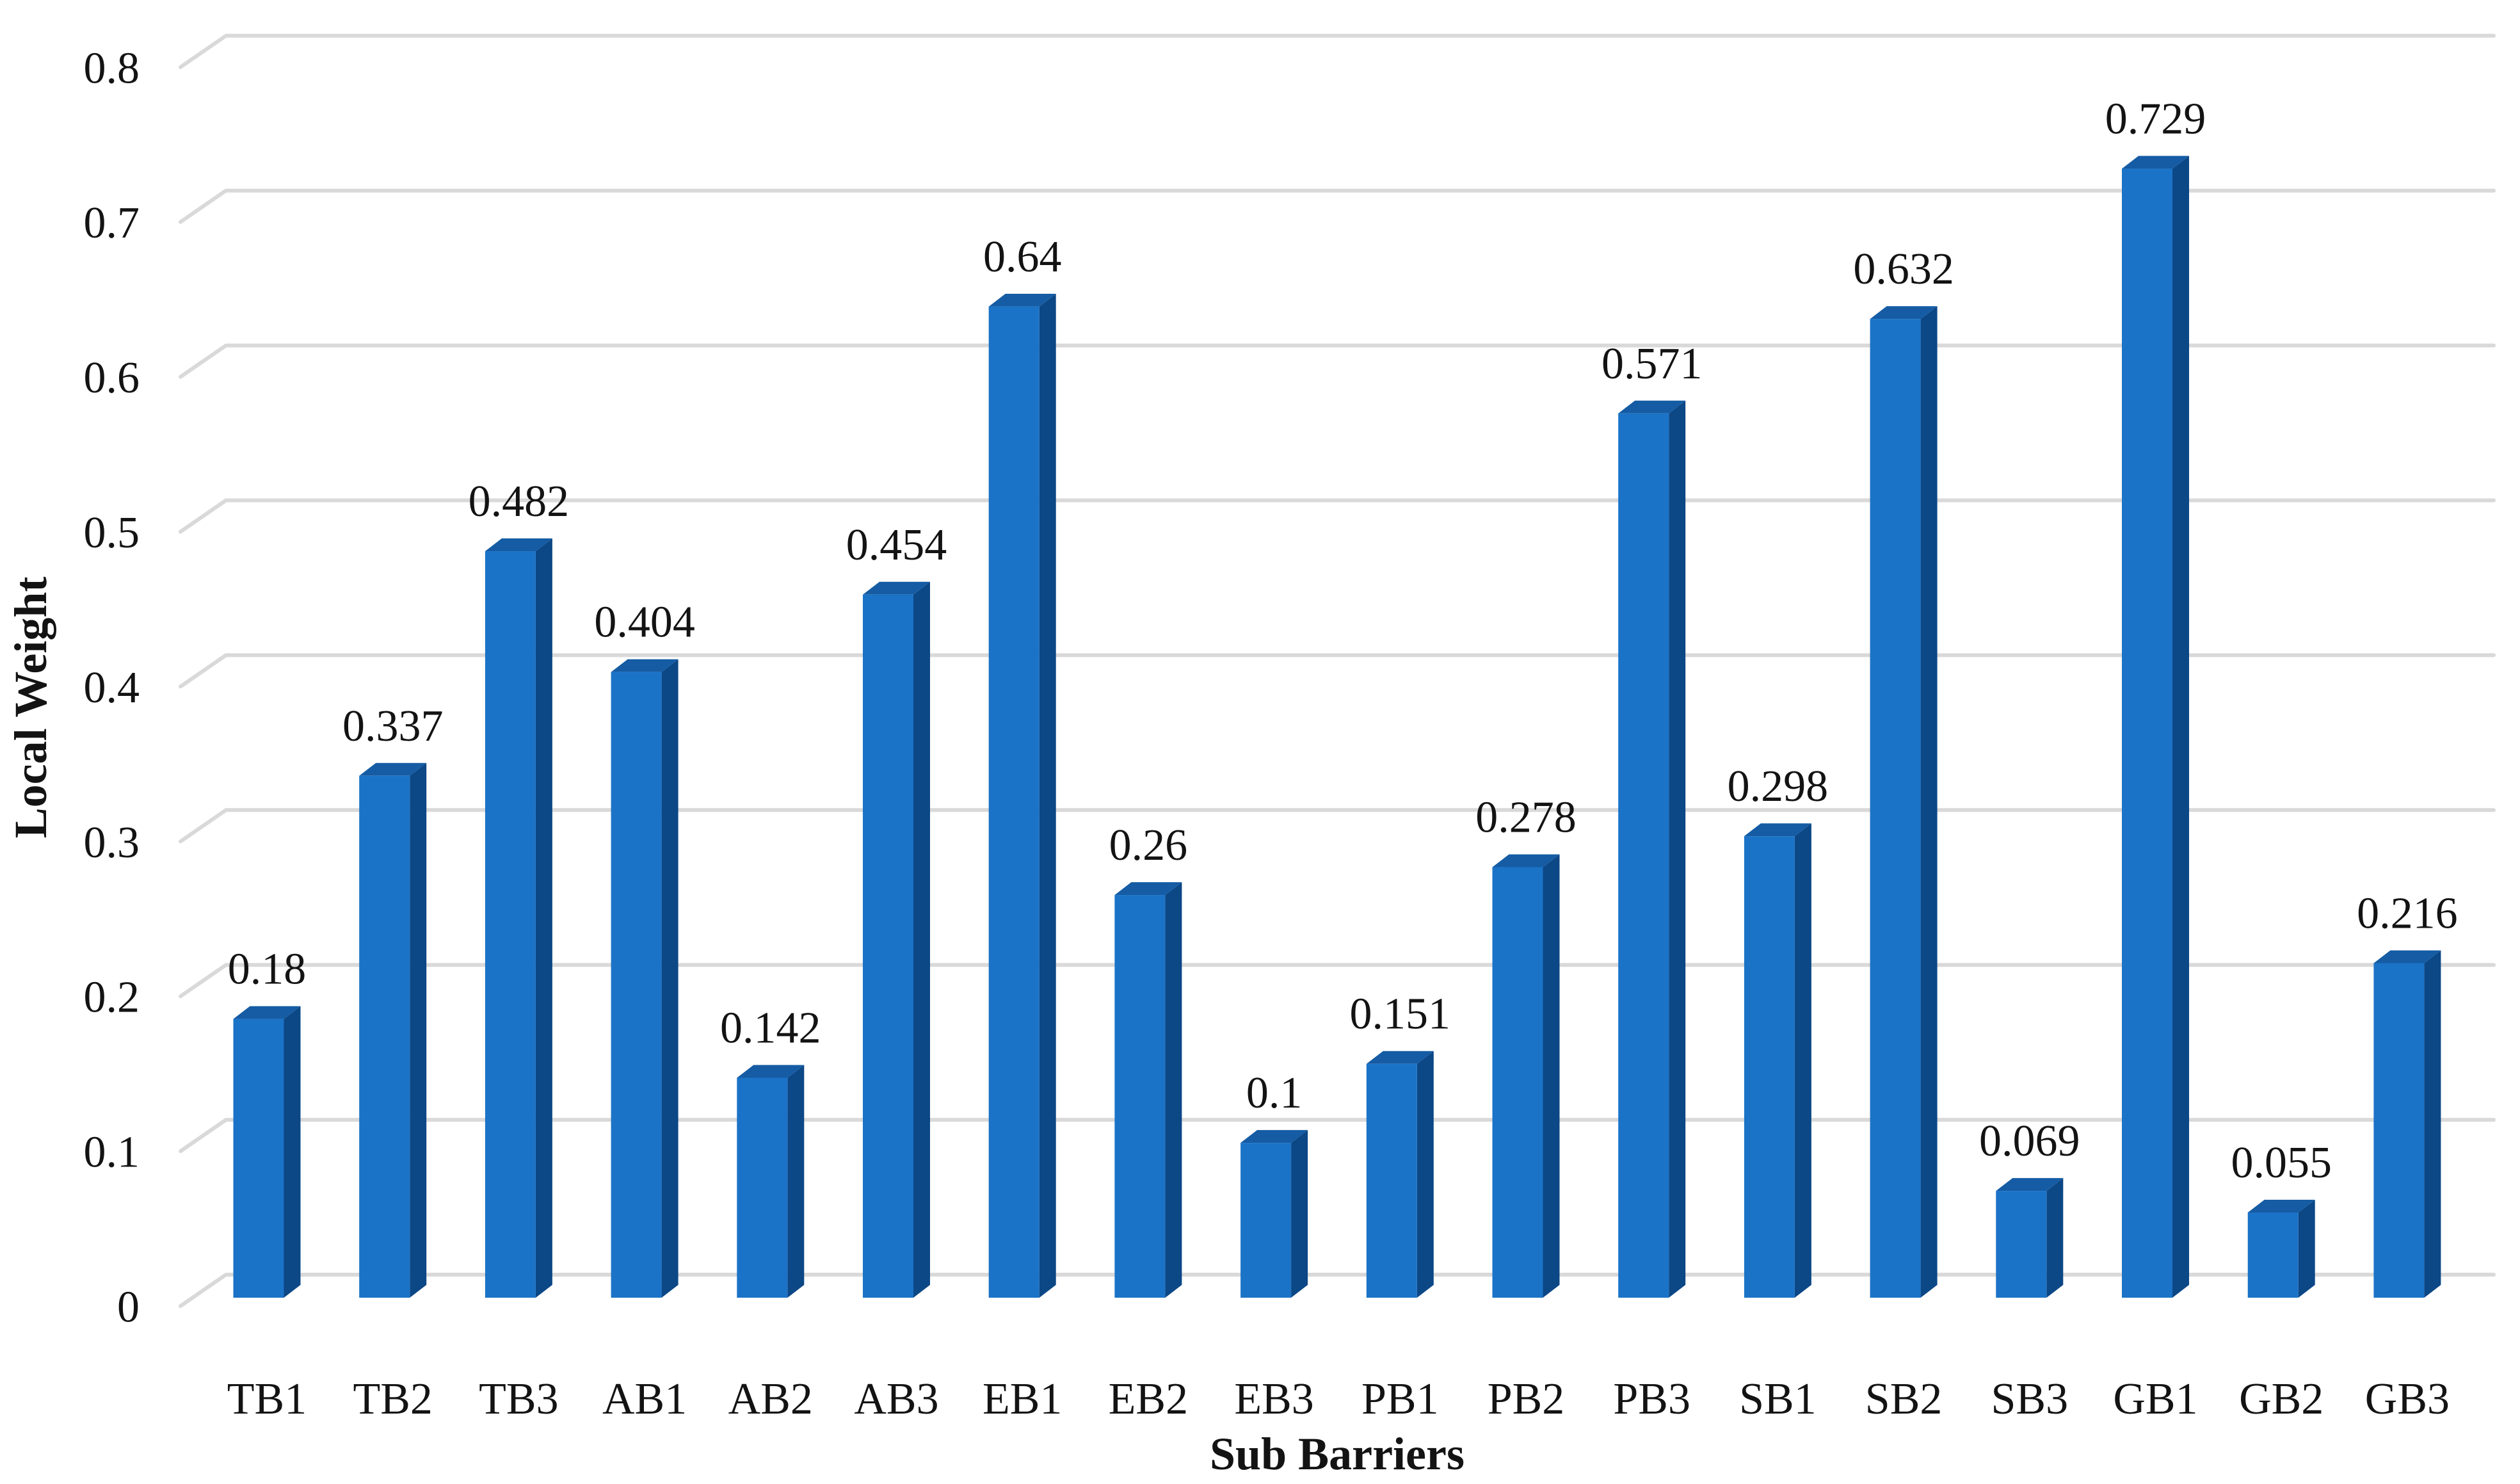 The image size is (2520, 1484). I want to click on category-label-GB1: GB1, so click(2155, 1399).